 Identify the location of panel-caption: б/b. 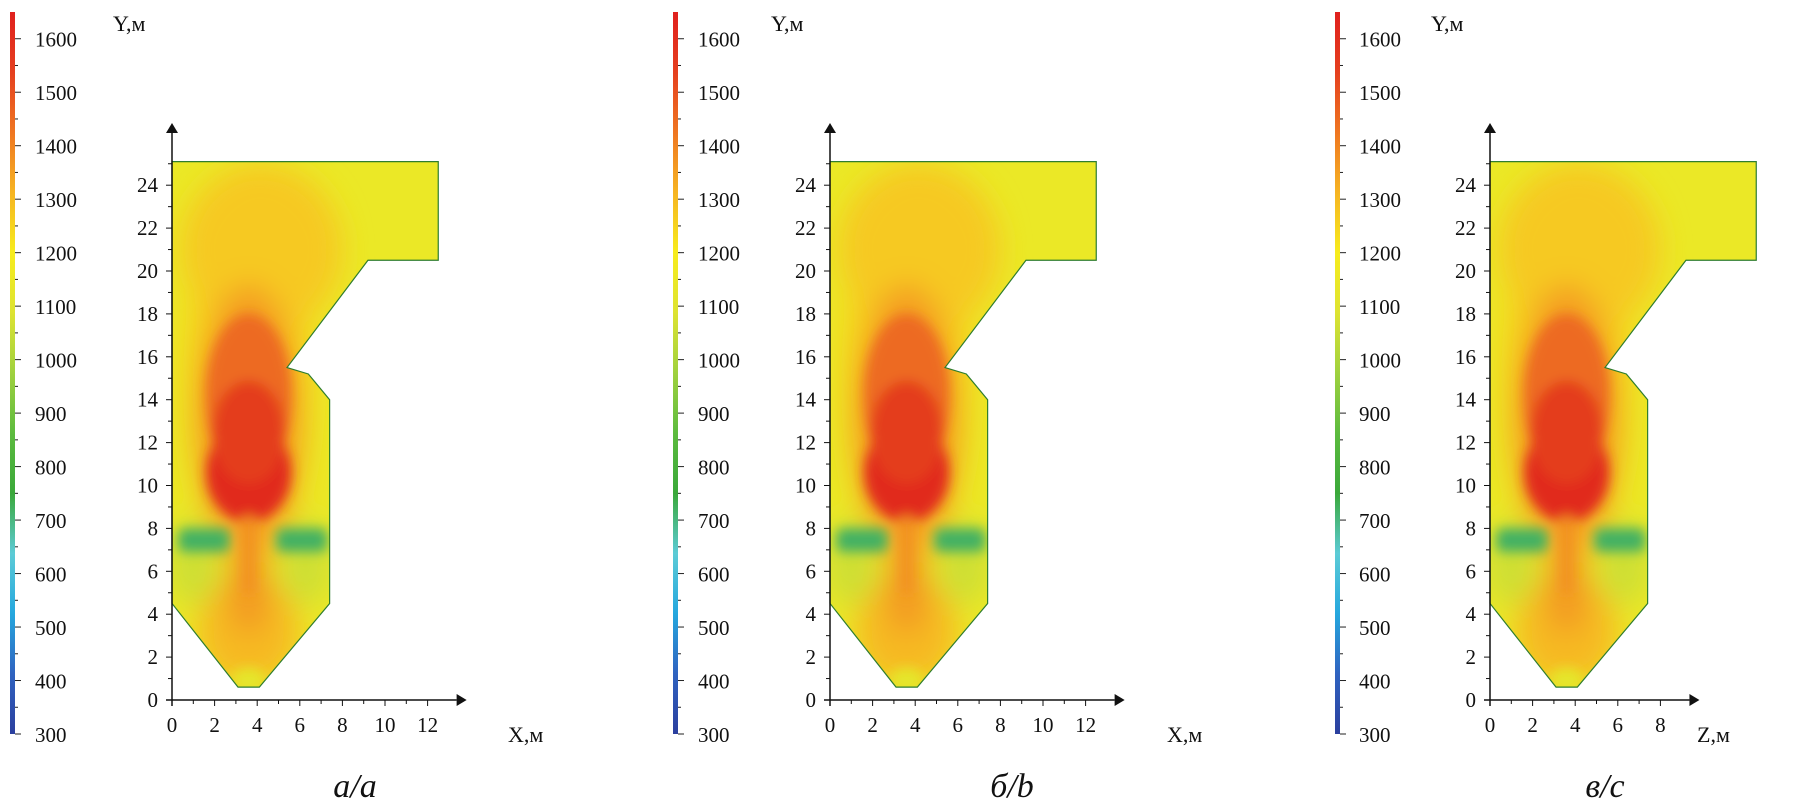
(1012, 786).